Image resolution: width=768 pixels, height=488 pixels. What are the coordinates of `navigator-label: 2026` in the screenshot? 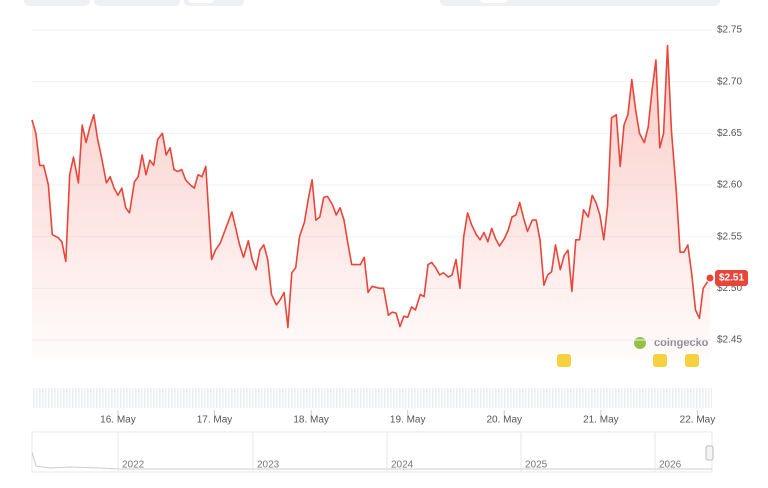 It's located at (670, 465).